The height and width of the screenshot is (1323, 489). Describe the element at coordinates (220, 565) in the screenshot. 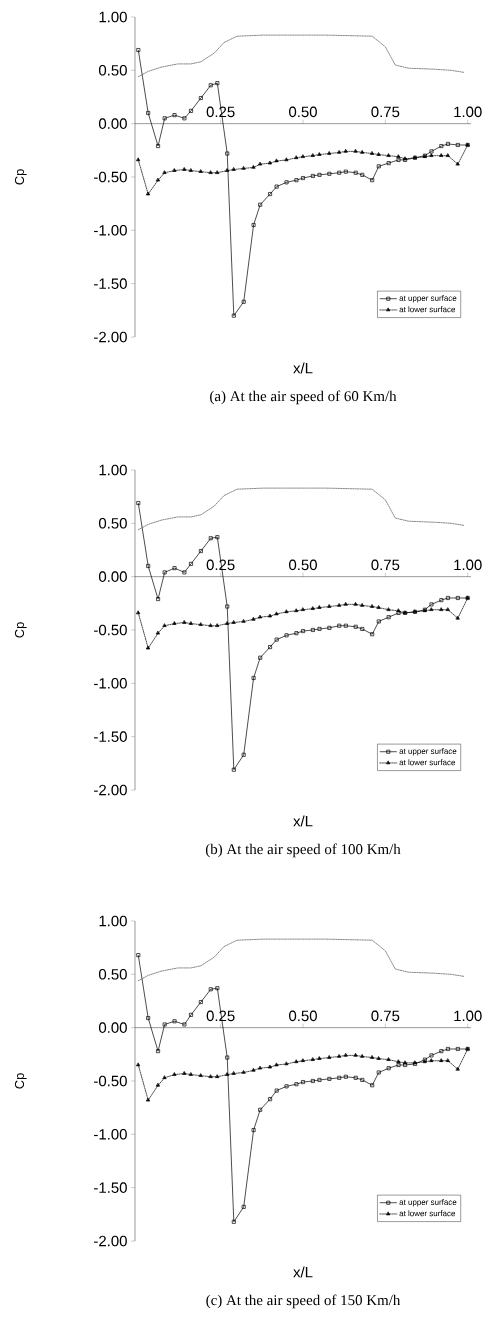

I see `x-tick-label: 0.25` at that location.